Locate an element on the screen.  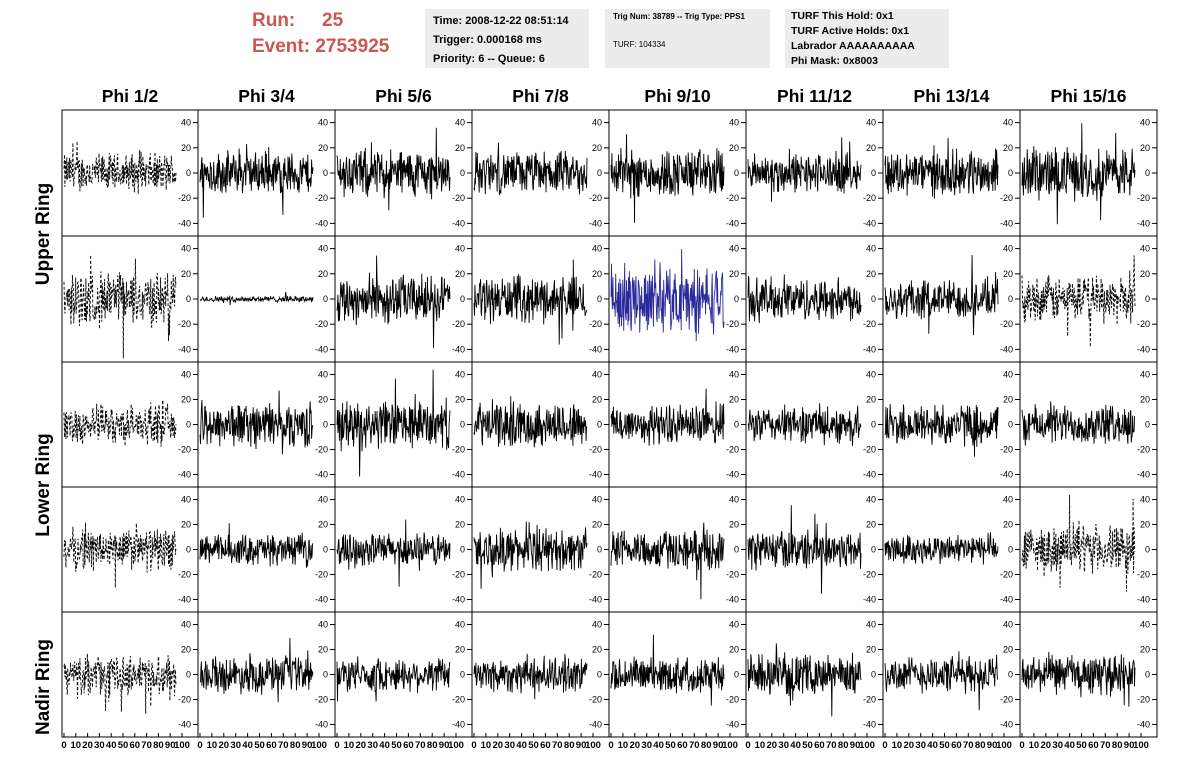
x-tick-label: 80 is located at coordinates (158, 745).